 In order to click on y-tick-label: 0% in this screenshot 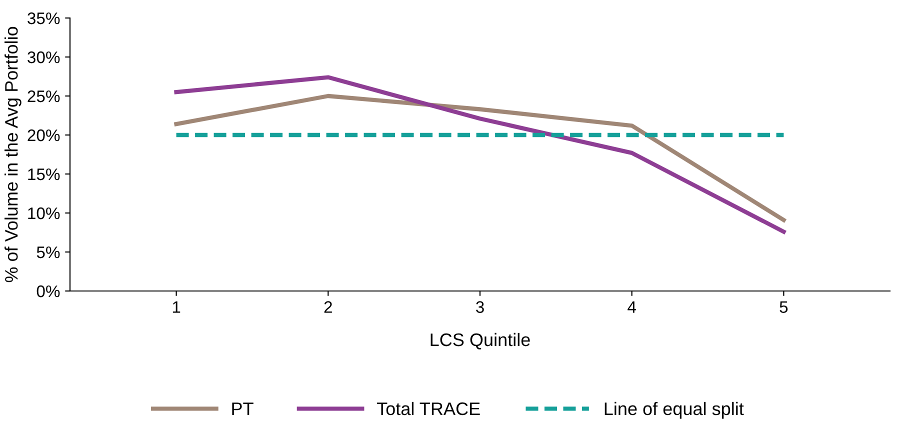, I will do `click(48, 291)`.